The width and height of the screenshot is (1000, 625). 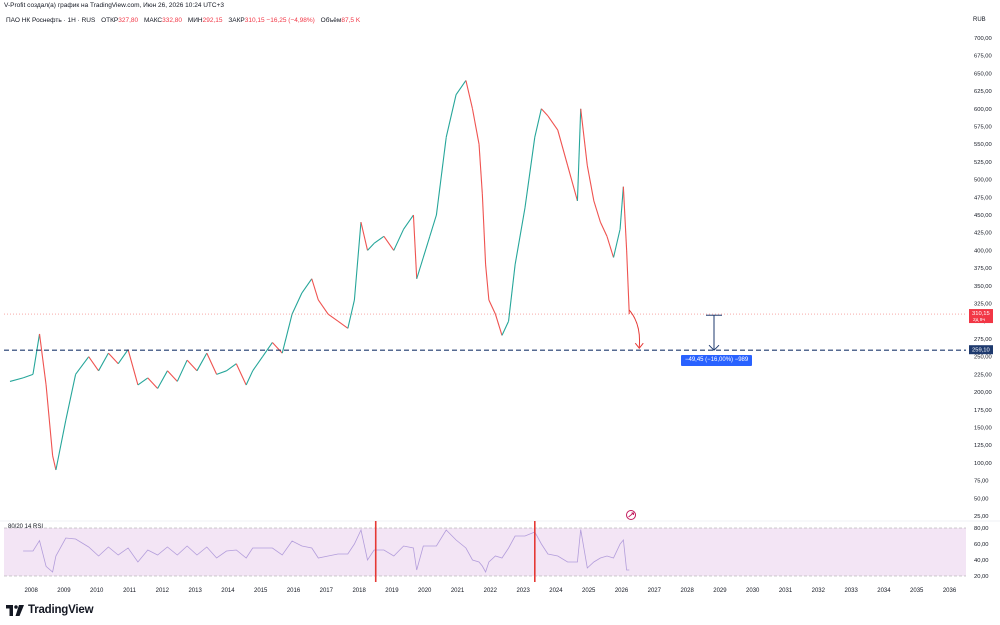 I want to click on price-tick-label: 550,00, so click(x=983, y=145).